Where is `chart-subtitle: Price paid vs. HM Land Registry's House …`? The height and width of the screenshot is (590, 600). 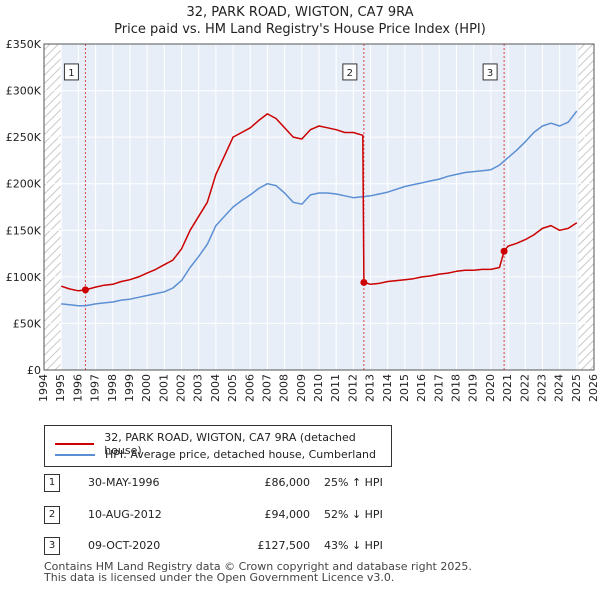
chart-subtitle: Price paid vs. HM Land Registry's House … is located at coordinates (300, 29).